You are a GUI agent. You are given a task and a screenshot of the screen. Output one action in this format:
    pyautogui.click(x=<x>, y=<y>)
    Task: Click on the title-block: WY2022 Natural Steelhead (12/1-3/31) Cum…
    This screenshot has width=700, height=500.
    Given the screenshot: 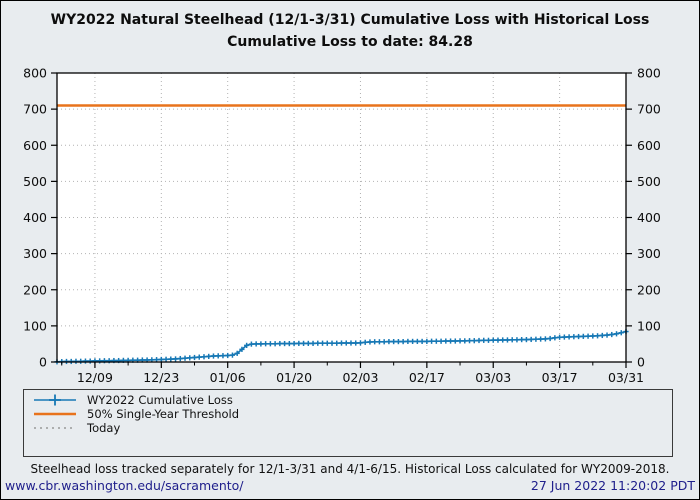 What is the action you would take?
    pyautogui.click(x=350, y=31)
    